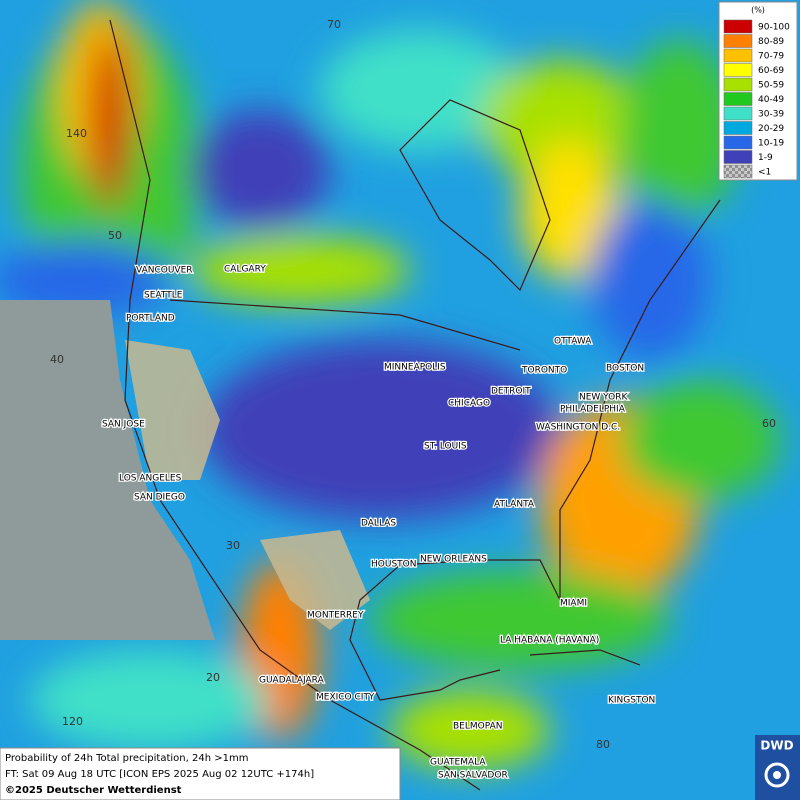 This screenshot has width=800, height=804. What do you see at coordinates (511, 392) in the screenshot?
I see `city-label: DETROIT` at bounding box center [511, 392].